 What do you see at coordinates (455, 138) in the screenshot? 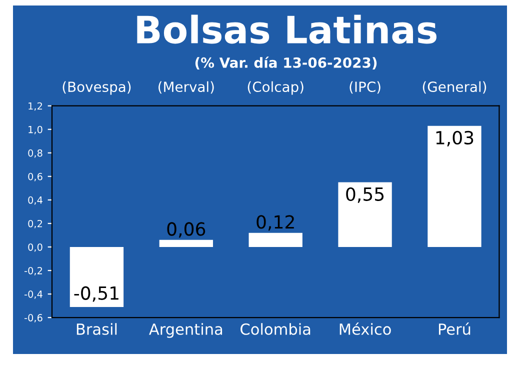
I see `data-label: 1,03` at bounding box center [455, 138].